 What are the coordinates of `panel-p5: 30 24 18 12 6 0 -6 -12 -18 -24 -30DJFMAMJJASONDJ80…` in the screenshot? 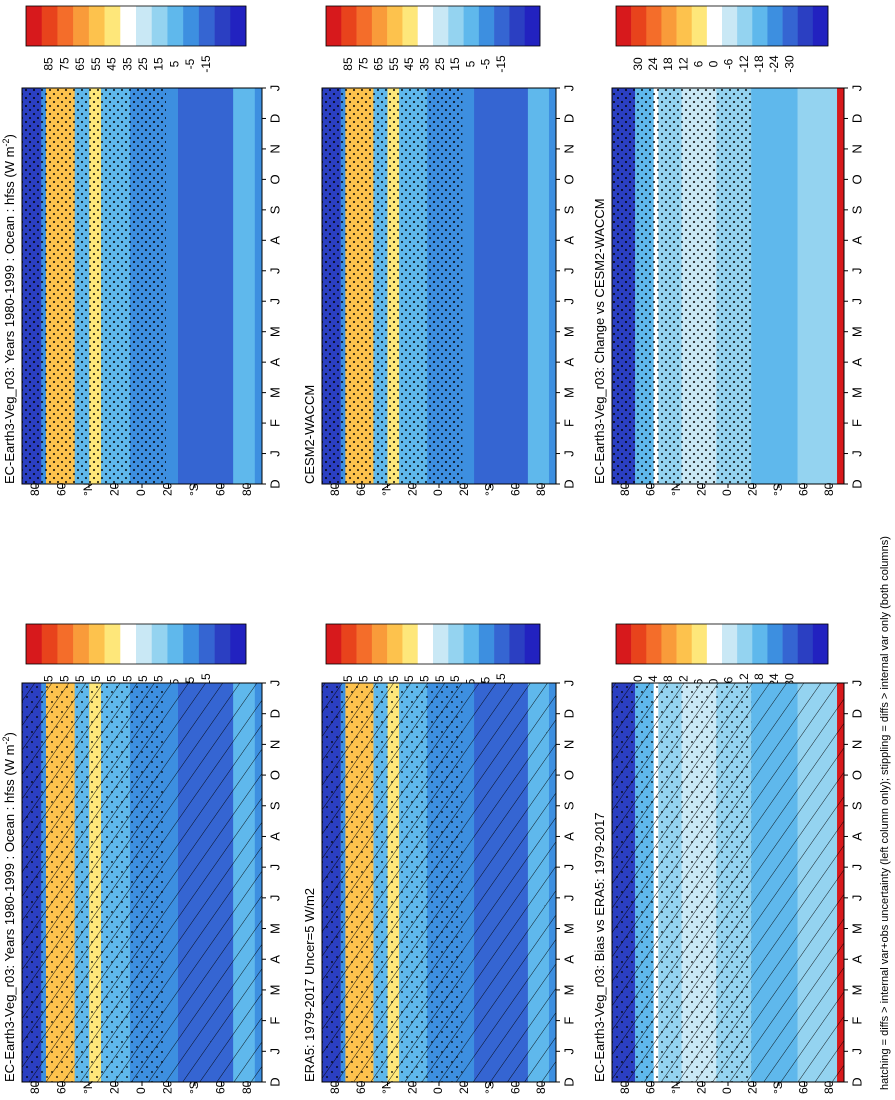 It's located at (728, 858).